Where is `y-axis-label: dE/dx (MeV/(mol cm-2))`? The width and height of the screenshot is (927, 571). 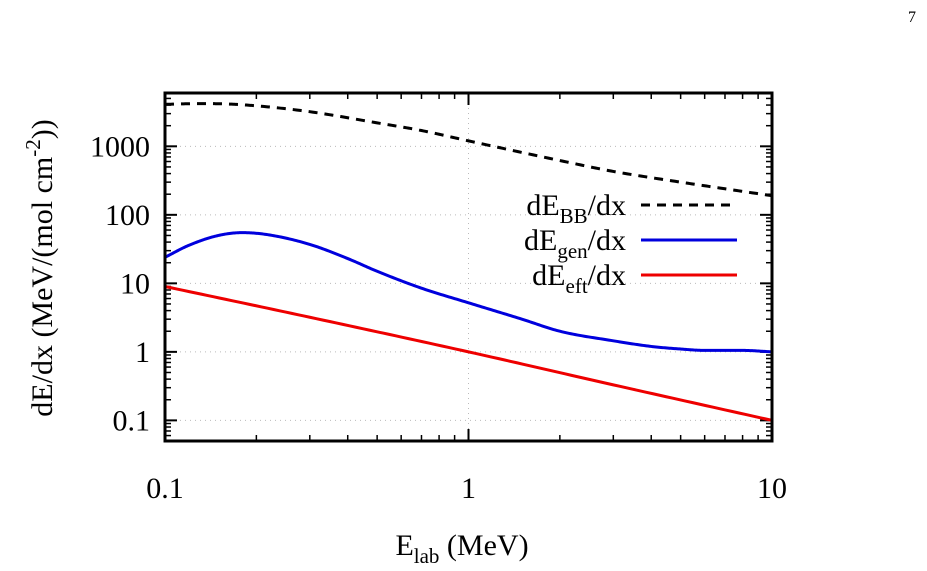
y-axis-label: dE/dx (MeV/(mol cm-2)) is located at coordinates (40, 267).